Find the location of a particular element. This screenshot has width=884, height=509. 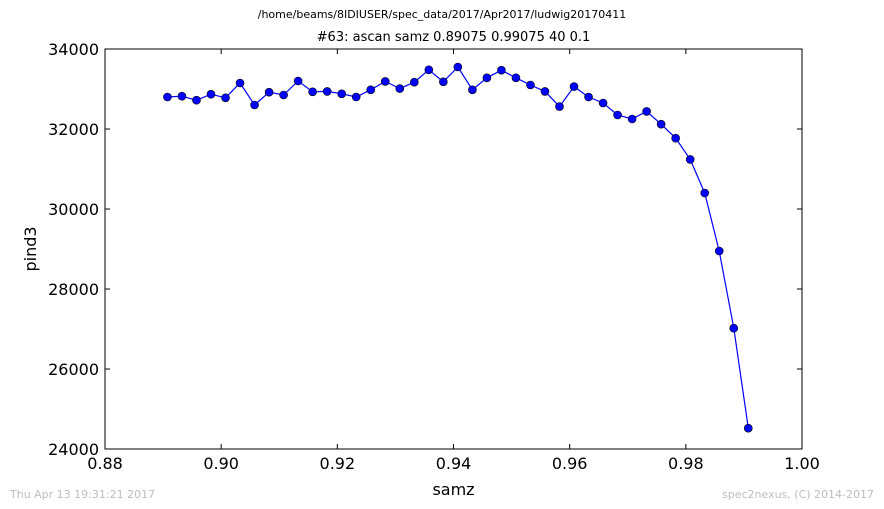

y-tick-label: 26000 is located at coordinates (73, 369).